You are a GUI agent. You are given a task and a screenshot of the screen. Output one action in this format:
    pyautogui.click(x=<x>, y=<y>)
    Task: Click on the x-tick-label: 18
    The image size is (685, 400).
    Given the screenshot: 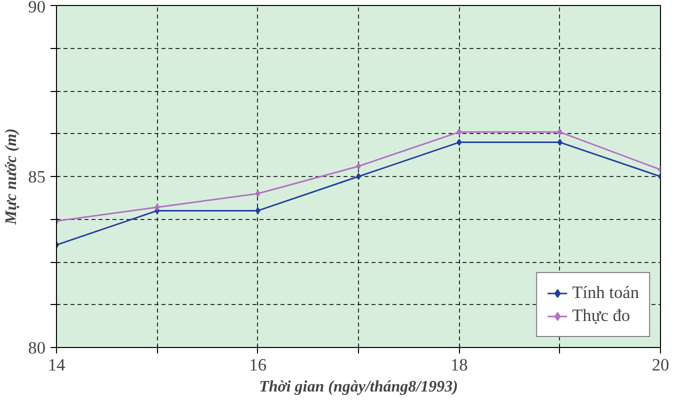 What is the action you would take?
    pyautogui.click(x=459, y=365)
    